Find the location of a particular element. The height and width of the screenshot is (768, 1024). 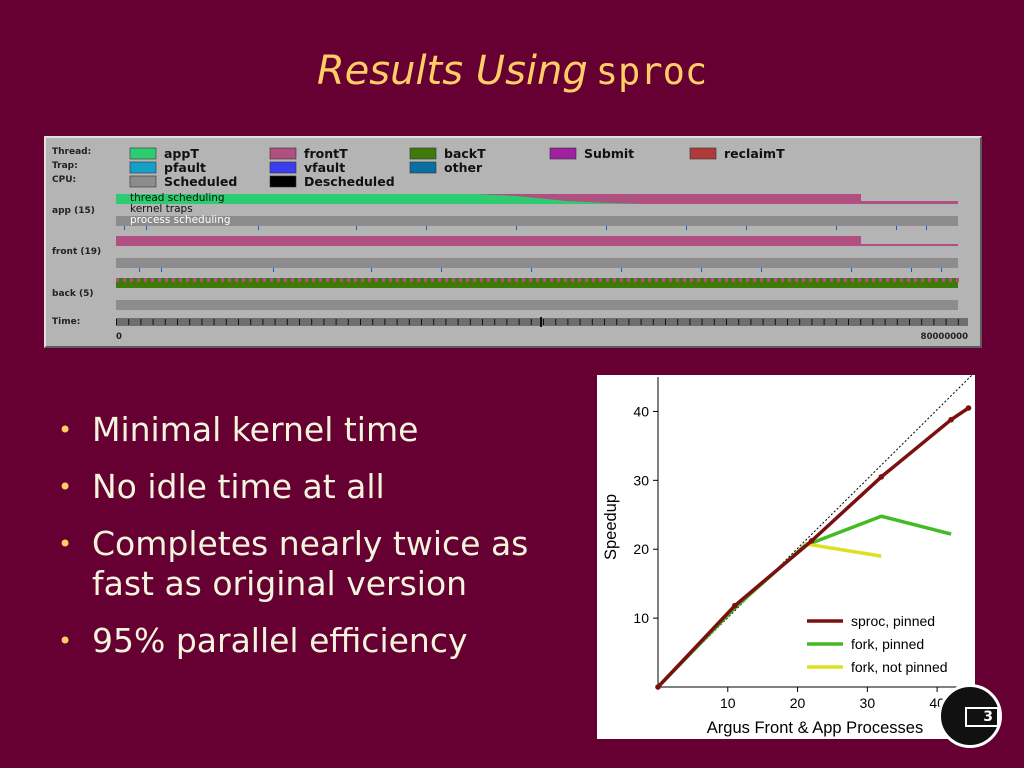

chart-y-tick-label: 20 is located at coordinates (641, 549).